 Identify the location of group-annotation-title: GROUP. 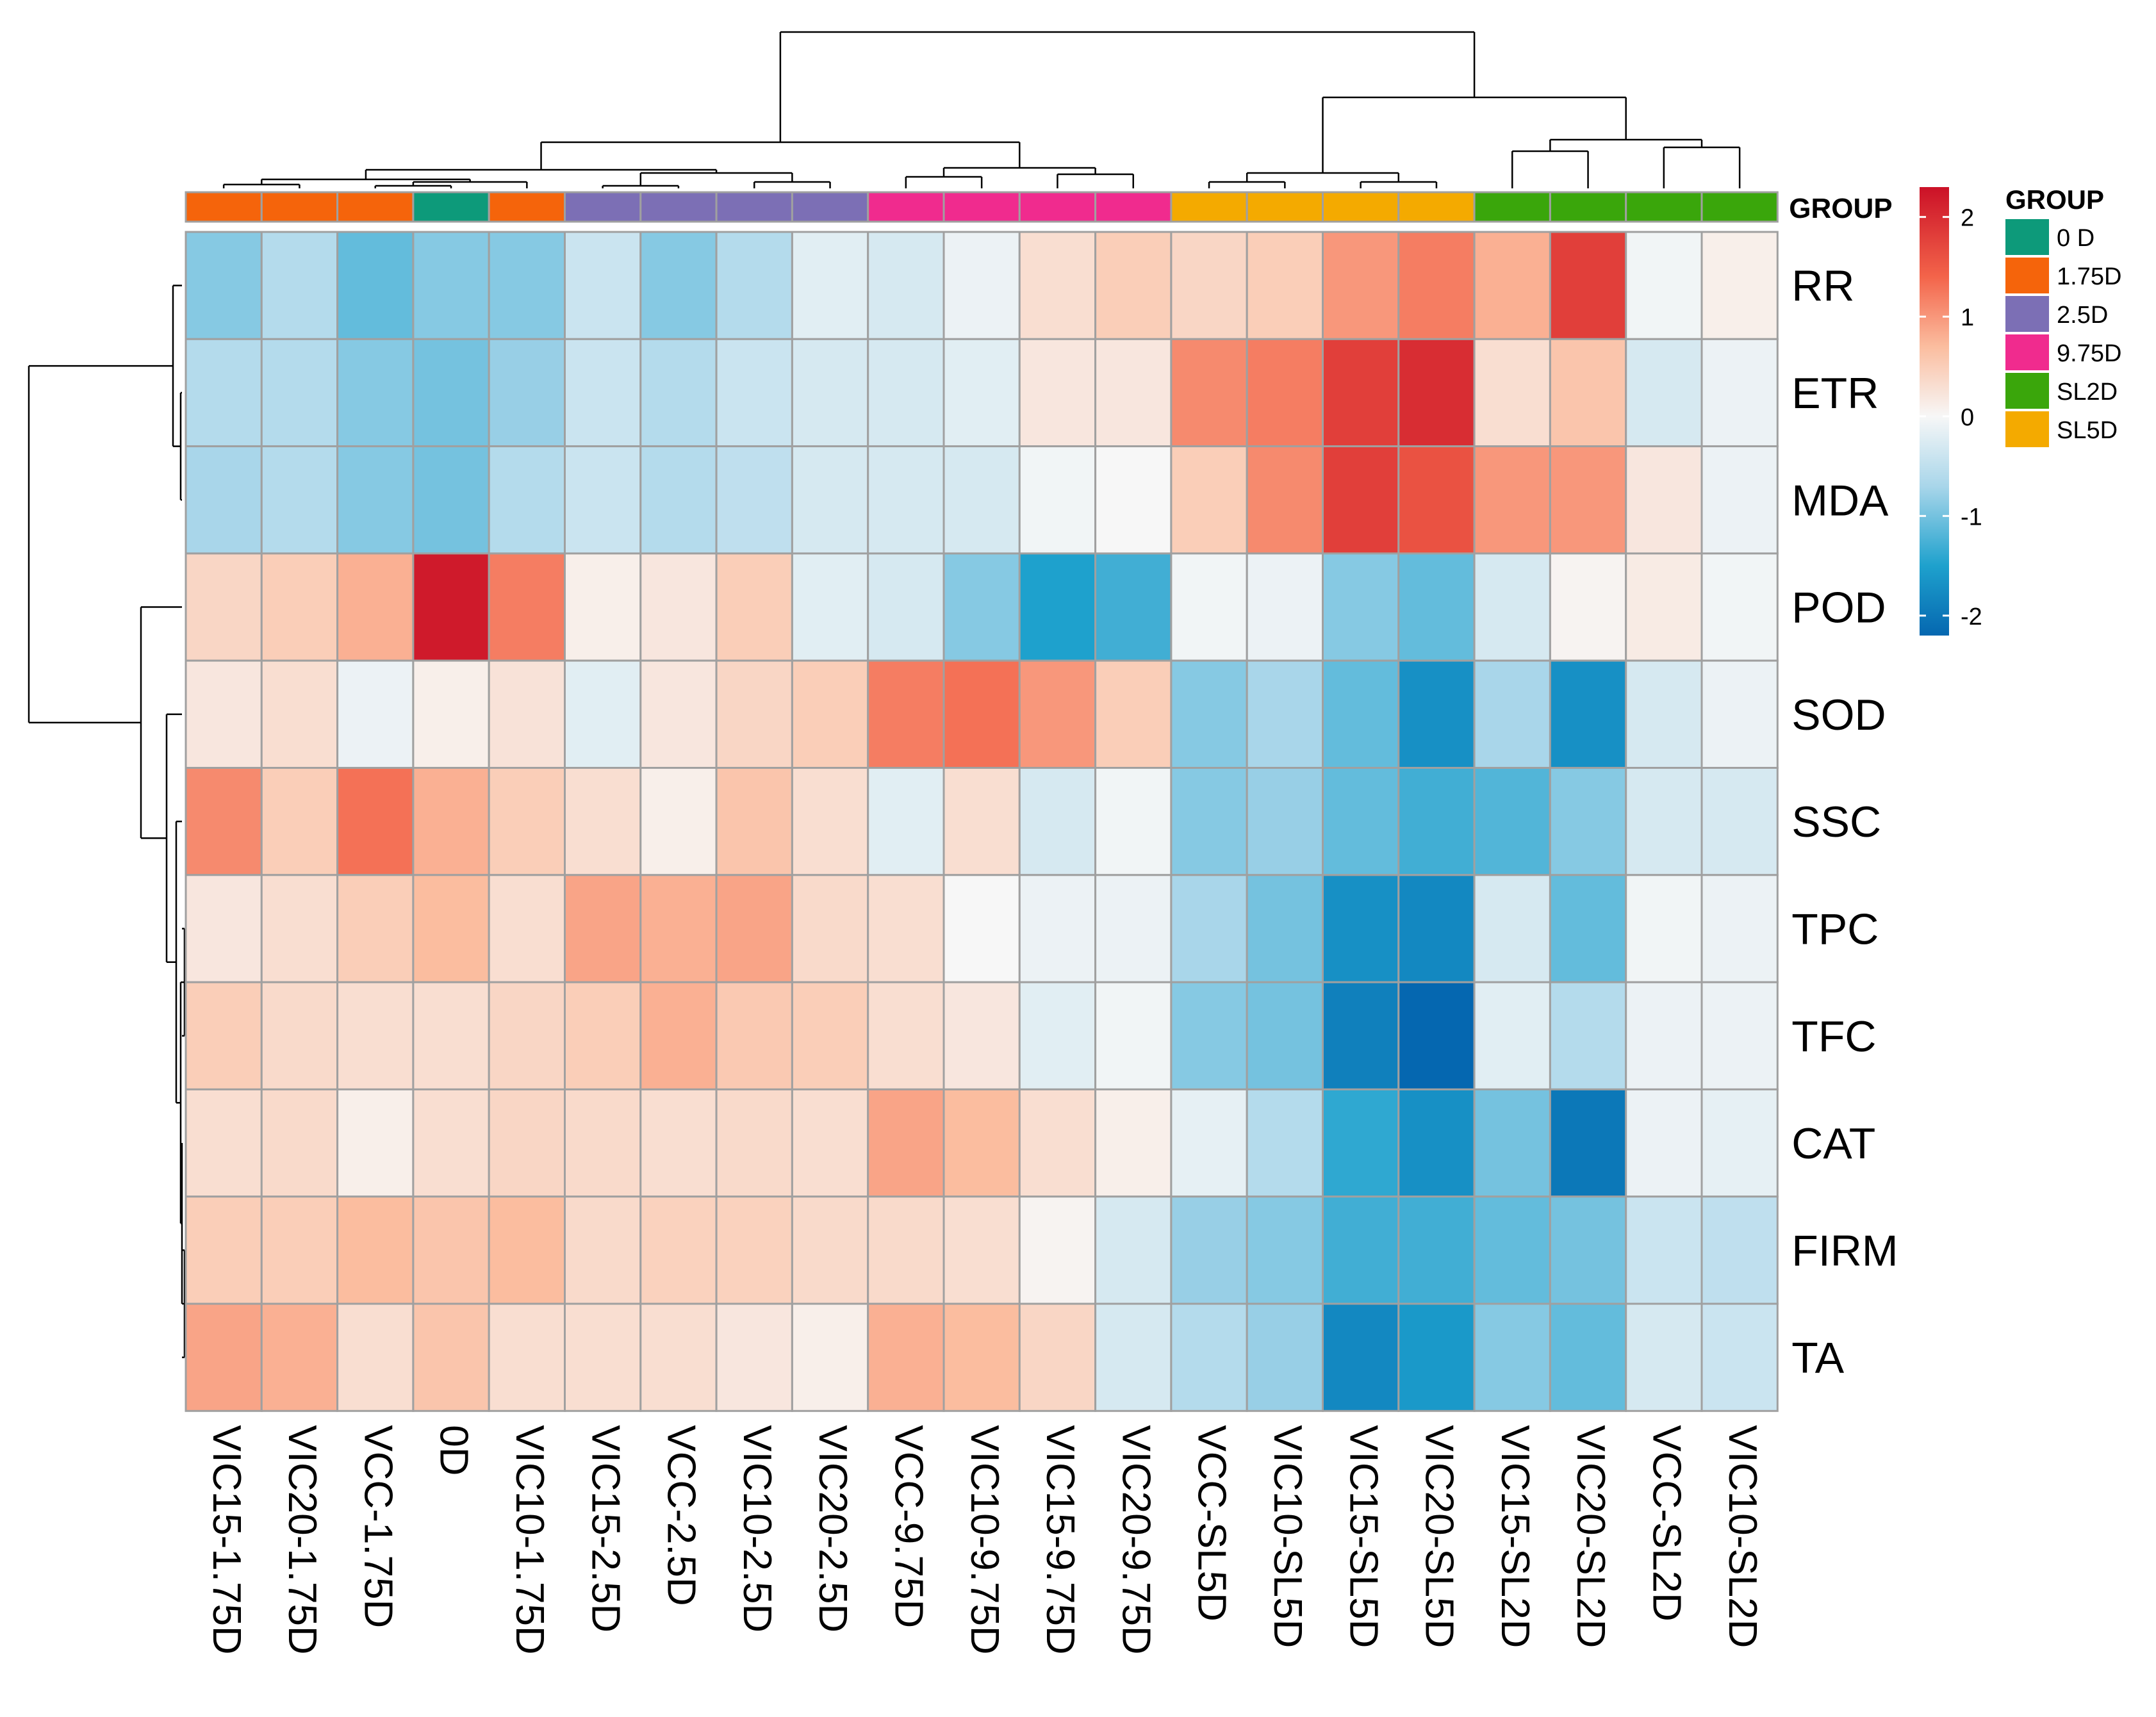
(1841, 208).